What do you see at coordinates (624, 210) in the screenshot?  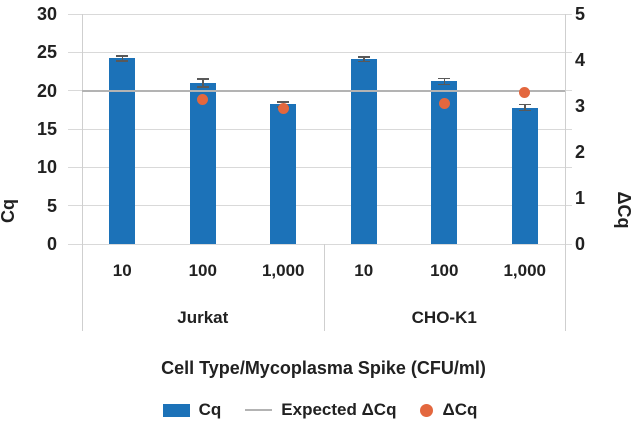 I see `right-axis-title: ΔCq` at bounding box center [624, 210].